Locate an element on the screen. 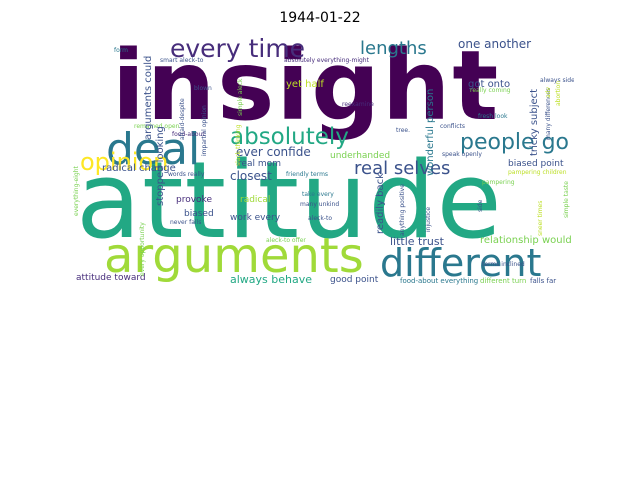 The height and width of the screenshot is (480, 640). word-remained-open: remained open is located at coordinates (157, 126).